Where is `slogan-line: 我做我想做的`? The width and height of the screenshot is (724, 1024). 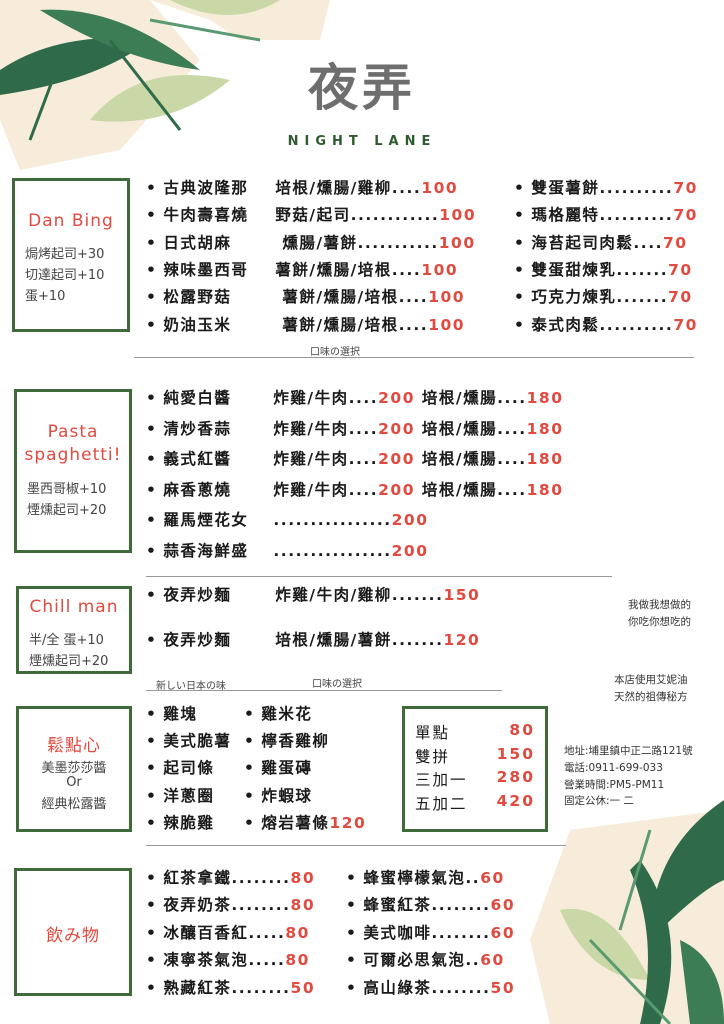 slogan-line: 我做我想做的 is located at coordinates (659, 605).